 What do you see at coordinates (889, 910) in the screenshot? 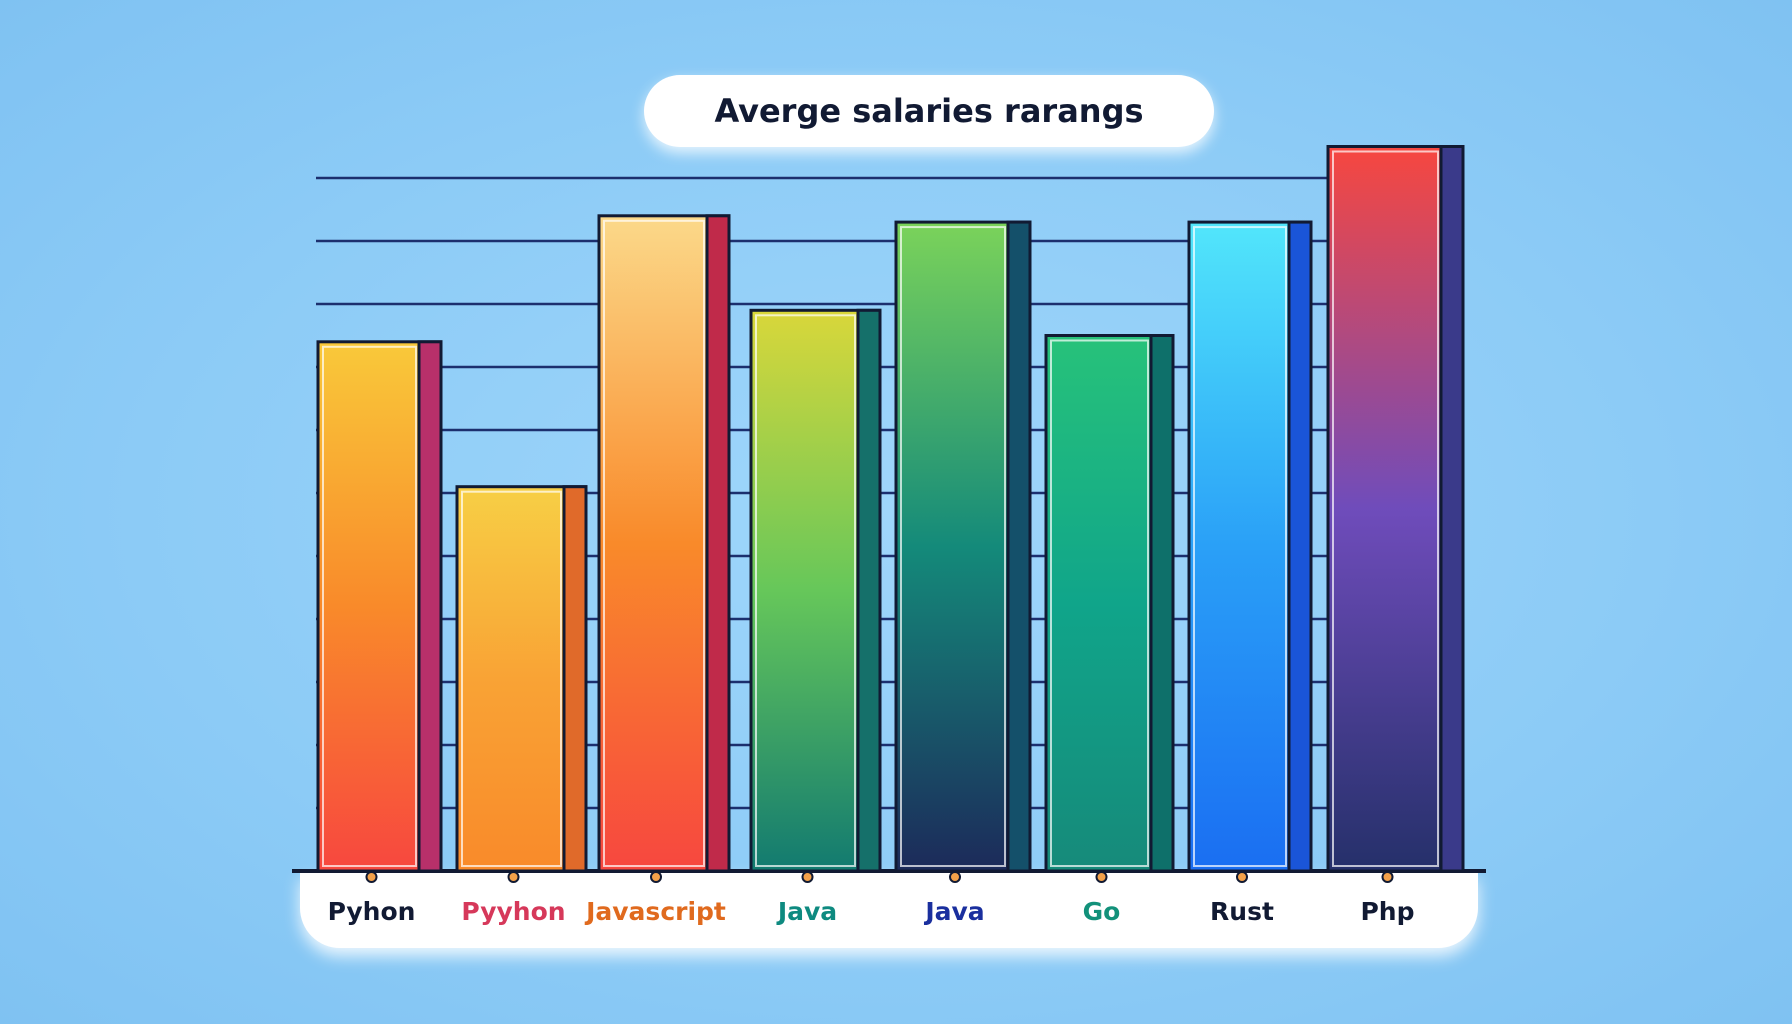
I see `x-axis-label-band` at bounding box center [889, 910].